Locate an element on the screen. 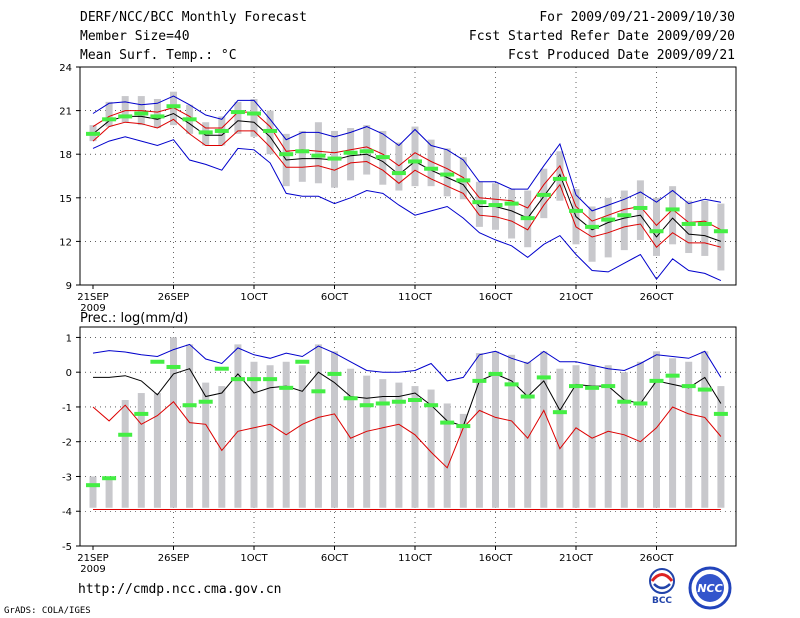 Image resolution: width=800 pixels, height=618 pixels. precip-panel-title: Prec.: log(mm/d) is located at coordinates (134, 318).